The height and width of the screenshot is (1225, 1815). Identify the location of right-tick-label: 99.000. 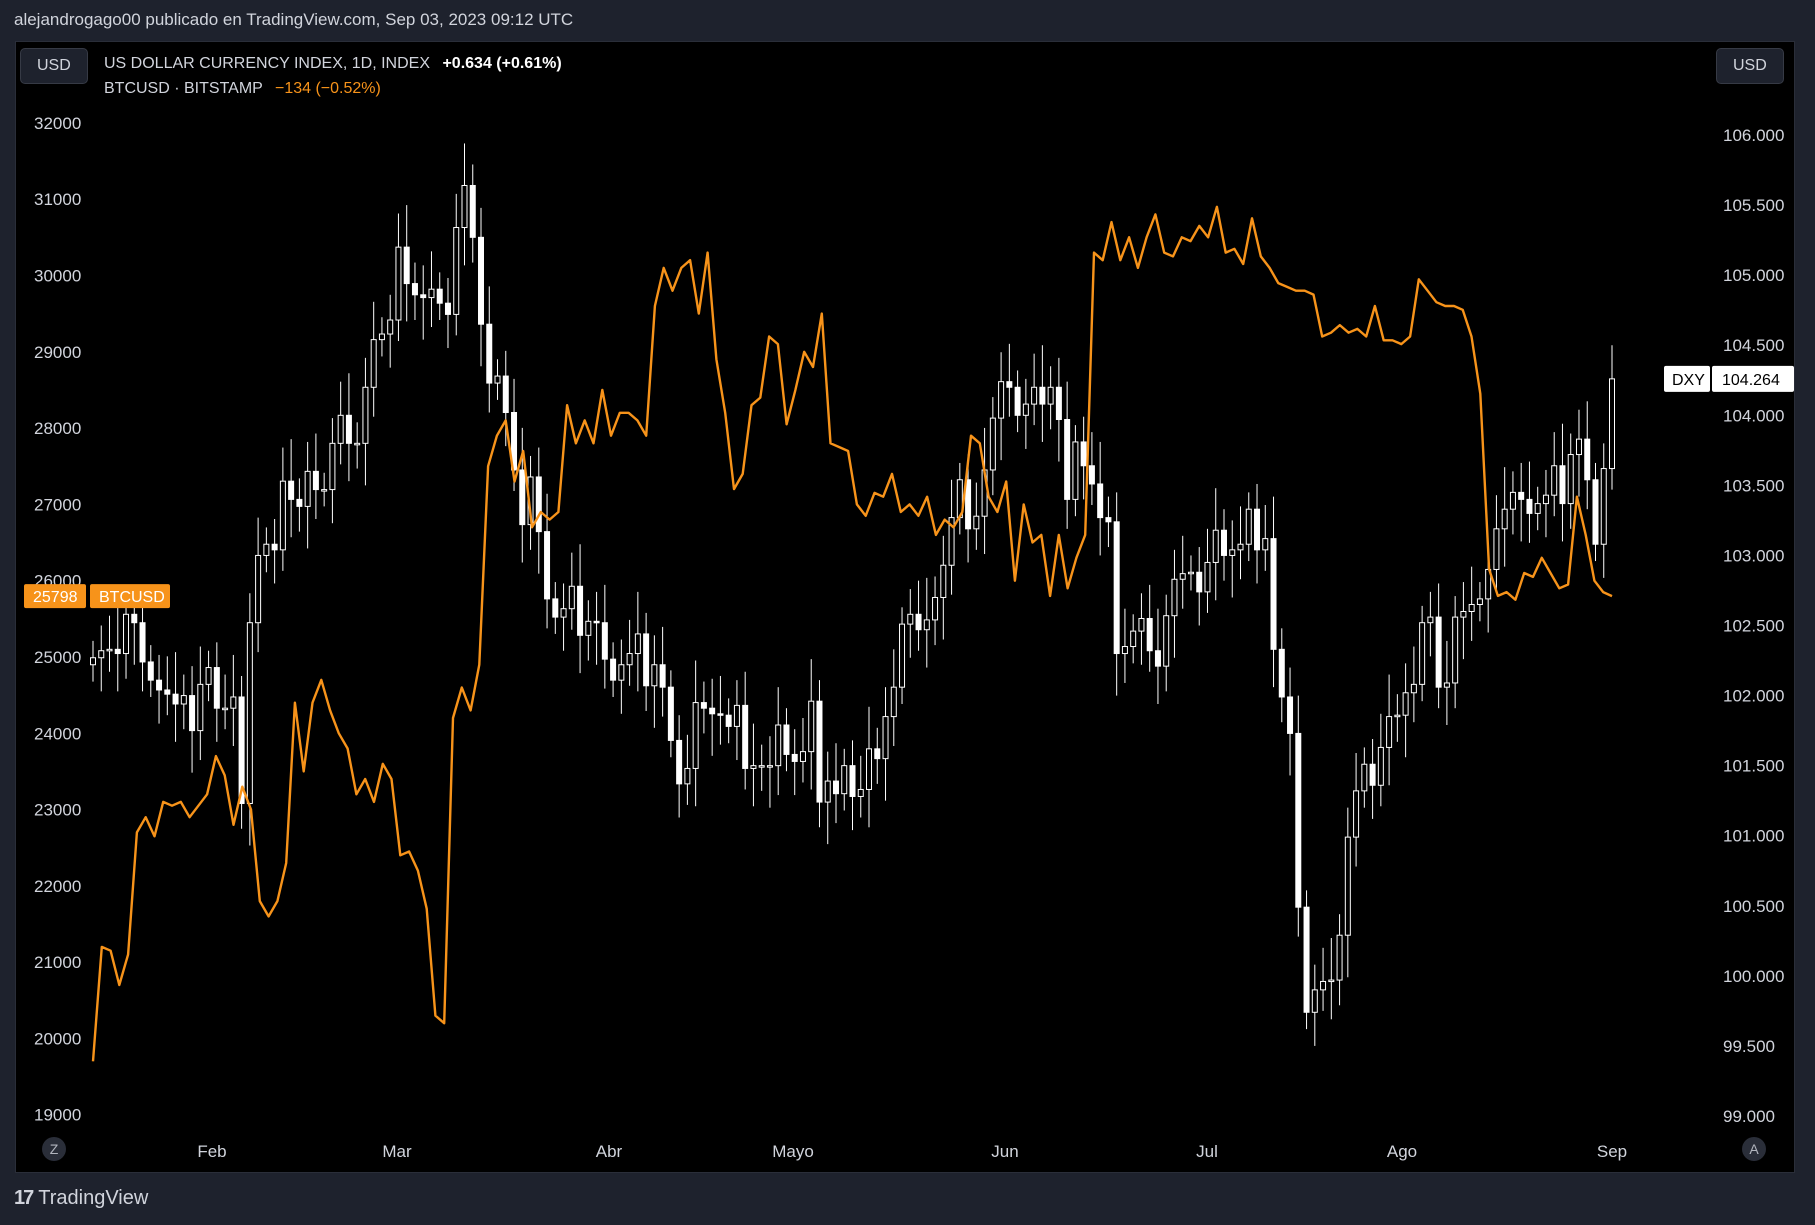
(1749, 1116).